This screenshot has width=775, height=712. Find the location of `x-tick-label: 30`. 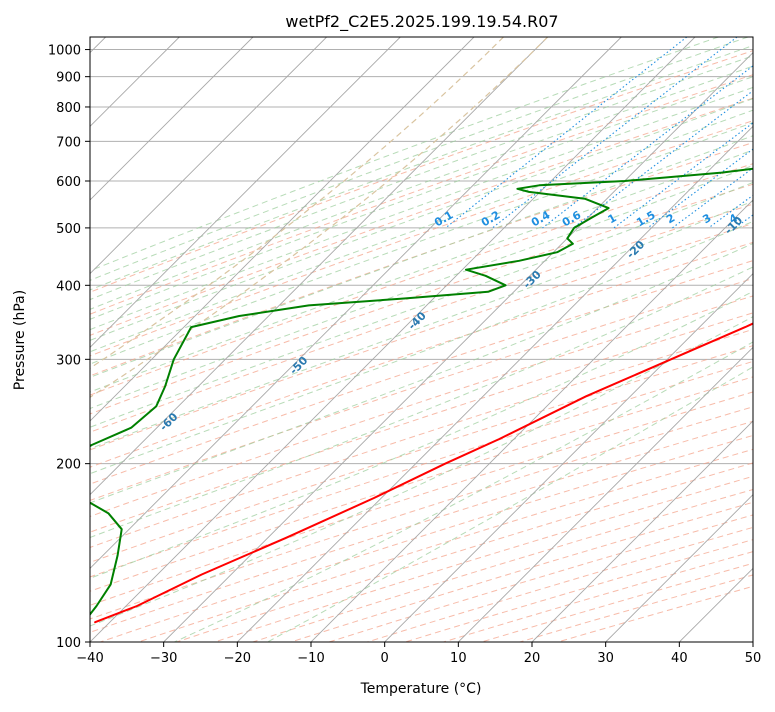

x-tick-label: 30 is located at coordinates (605, 658).